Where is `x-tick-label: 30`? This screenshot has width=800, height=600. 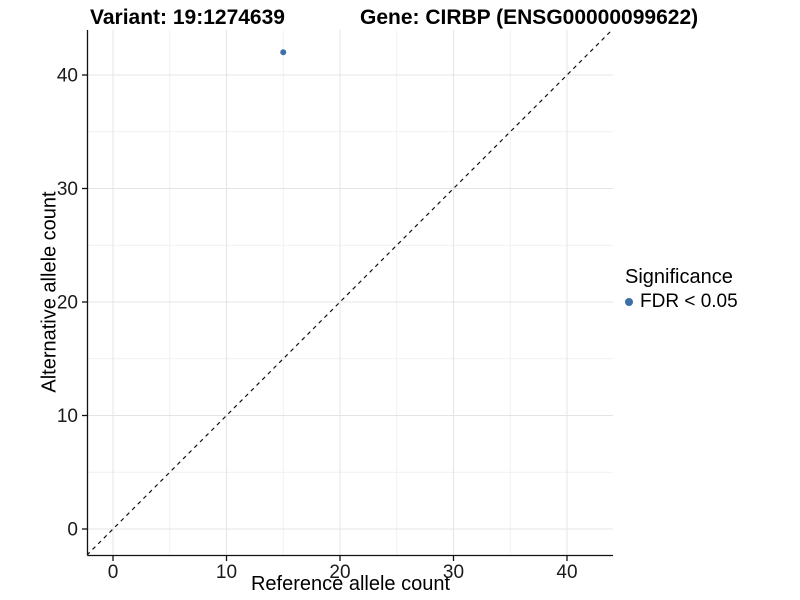
x-tick-label: 30 is located at coordinates (453, 572).